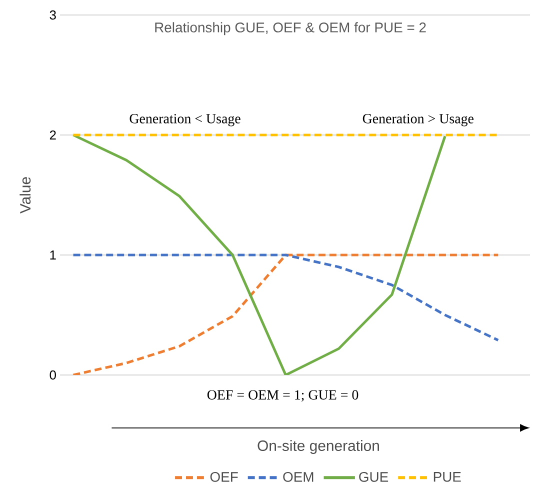  Describe the element at coordinates (185, 120) in the screenshot. I see `annotation: Generation < Usage` at that location.